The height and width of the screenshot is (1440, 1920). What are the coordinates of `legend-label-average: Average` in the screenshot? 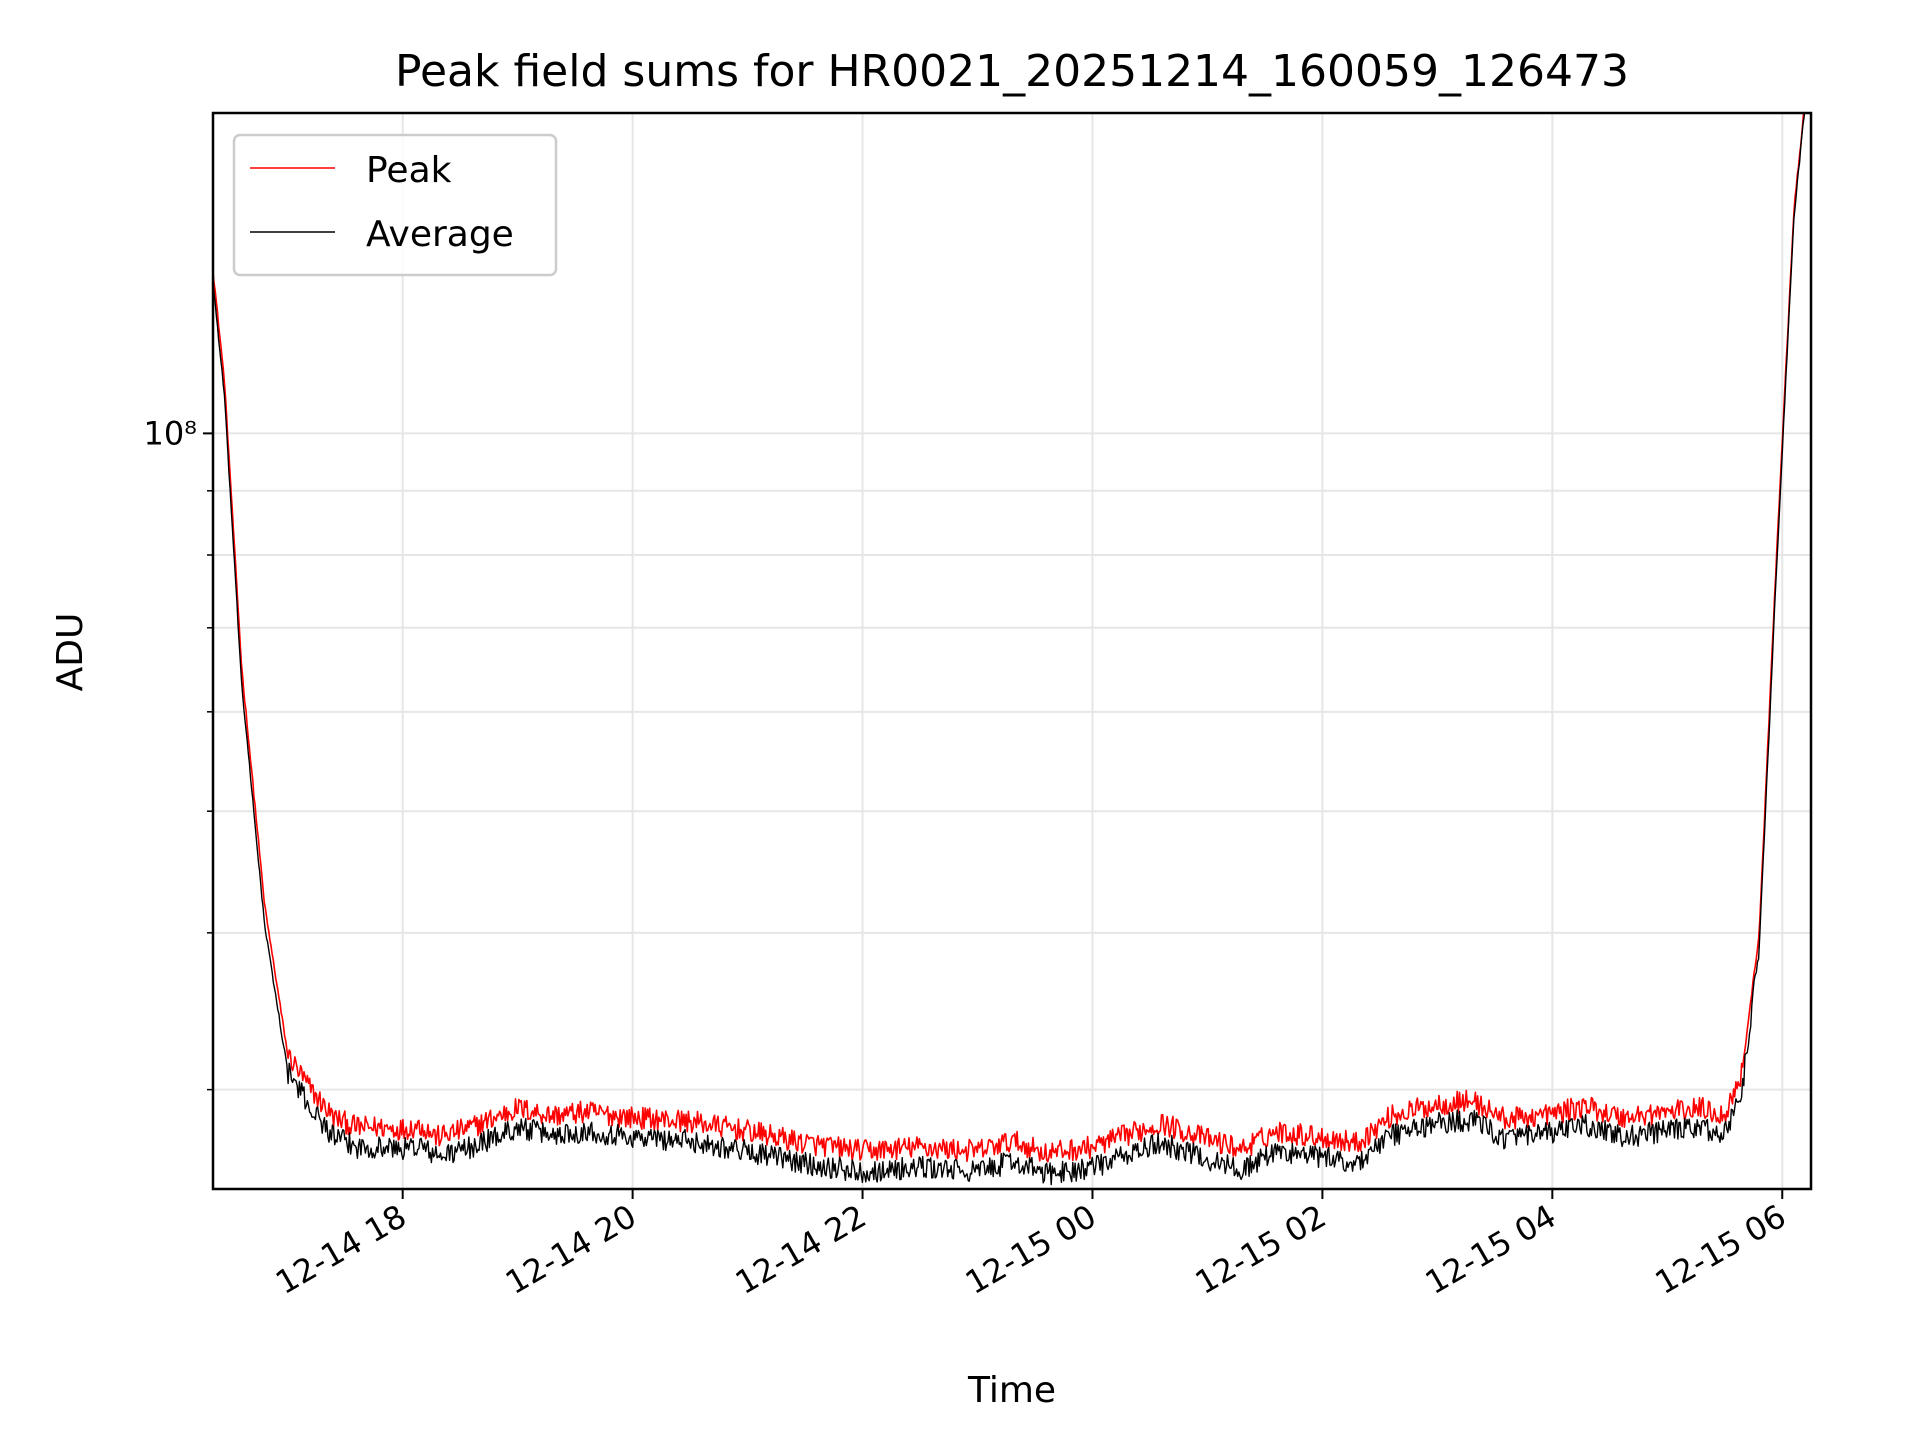 It's located at (440, 234).